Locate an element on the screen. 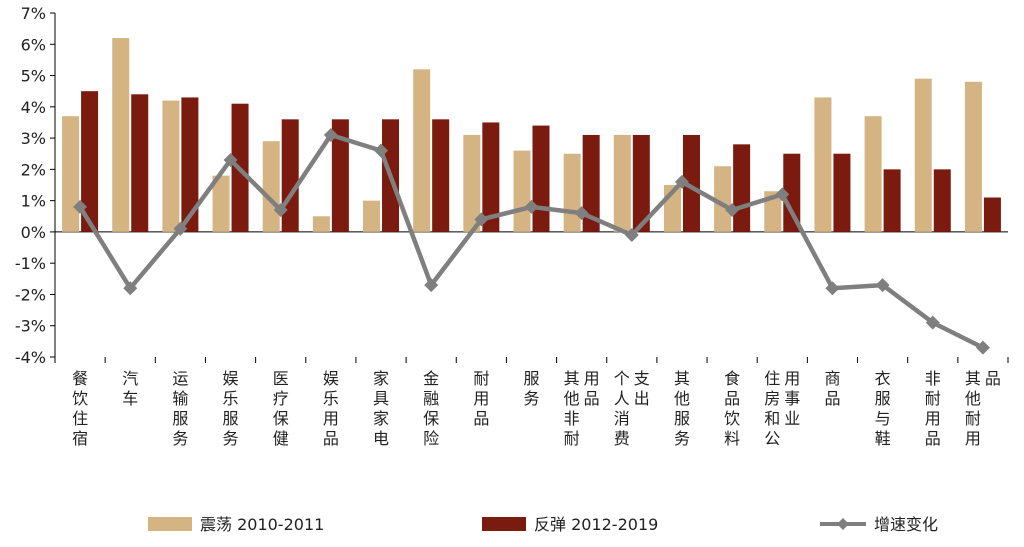 This screenshot has width=1024, height=547. y-tick-label: 3% is located at coordinates (33, 138).